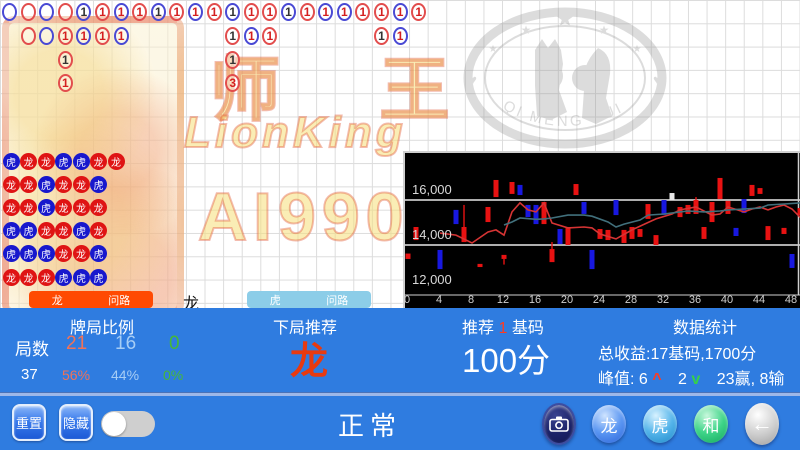  I want to click on bet-tiger-button: 虎, so click(660, 424).